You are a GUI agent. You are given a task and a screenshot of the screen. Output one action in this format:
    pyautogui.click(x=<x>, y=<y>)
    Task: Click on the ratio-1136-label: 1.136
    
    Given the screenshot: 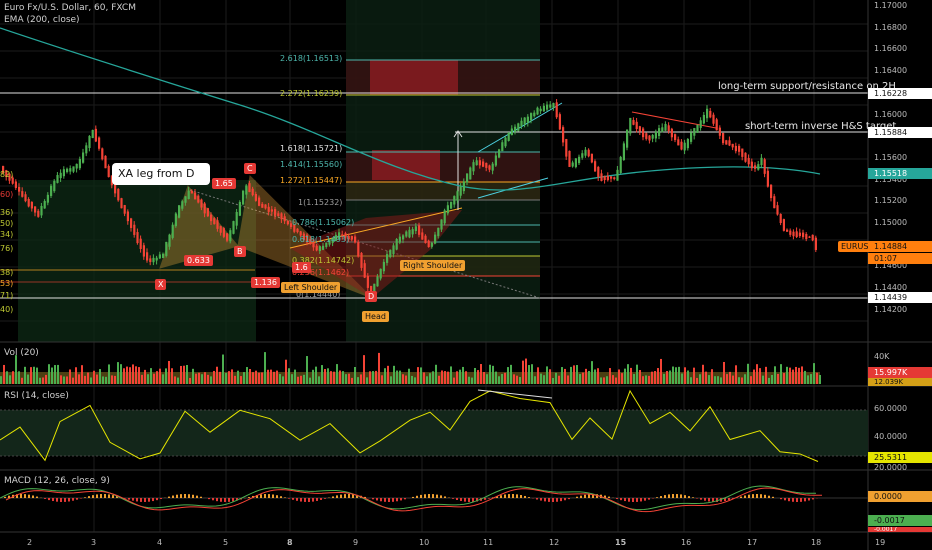 What is the action you would take?
    pyautogui.click(x=265, y=282)
    